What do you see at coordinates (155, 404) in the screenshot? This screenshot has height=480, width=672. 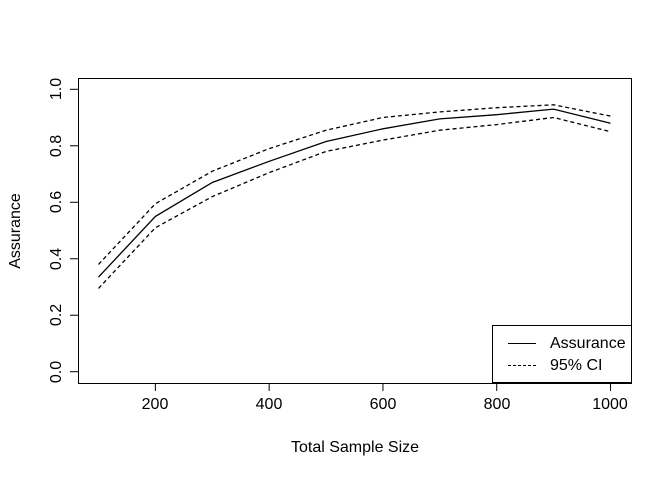 I see `x-axis-tick-label: 200` at bounding box center [155, 404].